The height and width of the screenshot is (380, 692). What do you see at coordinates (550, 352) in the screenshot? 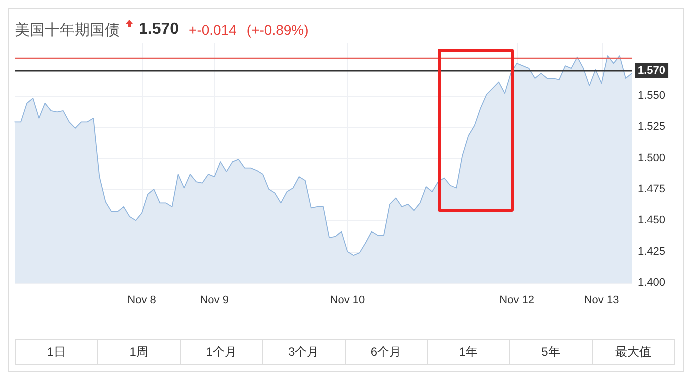
I see `text: 5年` at bounding box center [550, 352].